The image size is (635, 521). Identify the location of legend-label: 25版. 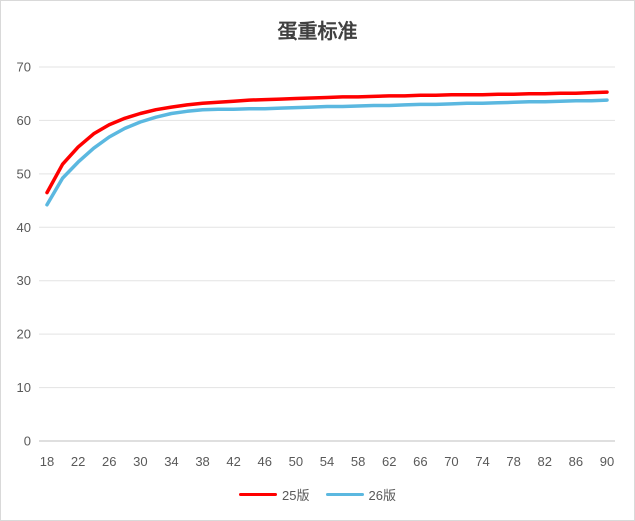
(296, 495).